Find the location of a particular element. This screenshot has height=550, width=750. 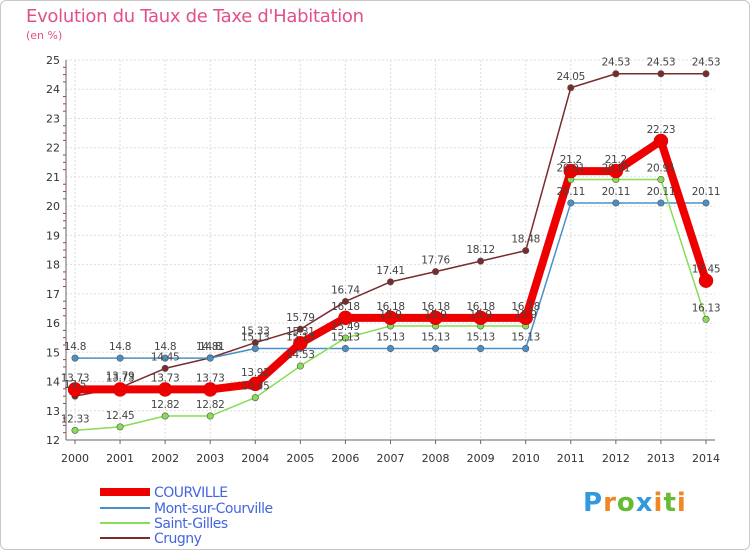

y-tick-label: 19 is located at coordinates (53, 235).